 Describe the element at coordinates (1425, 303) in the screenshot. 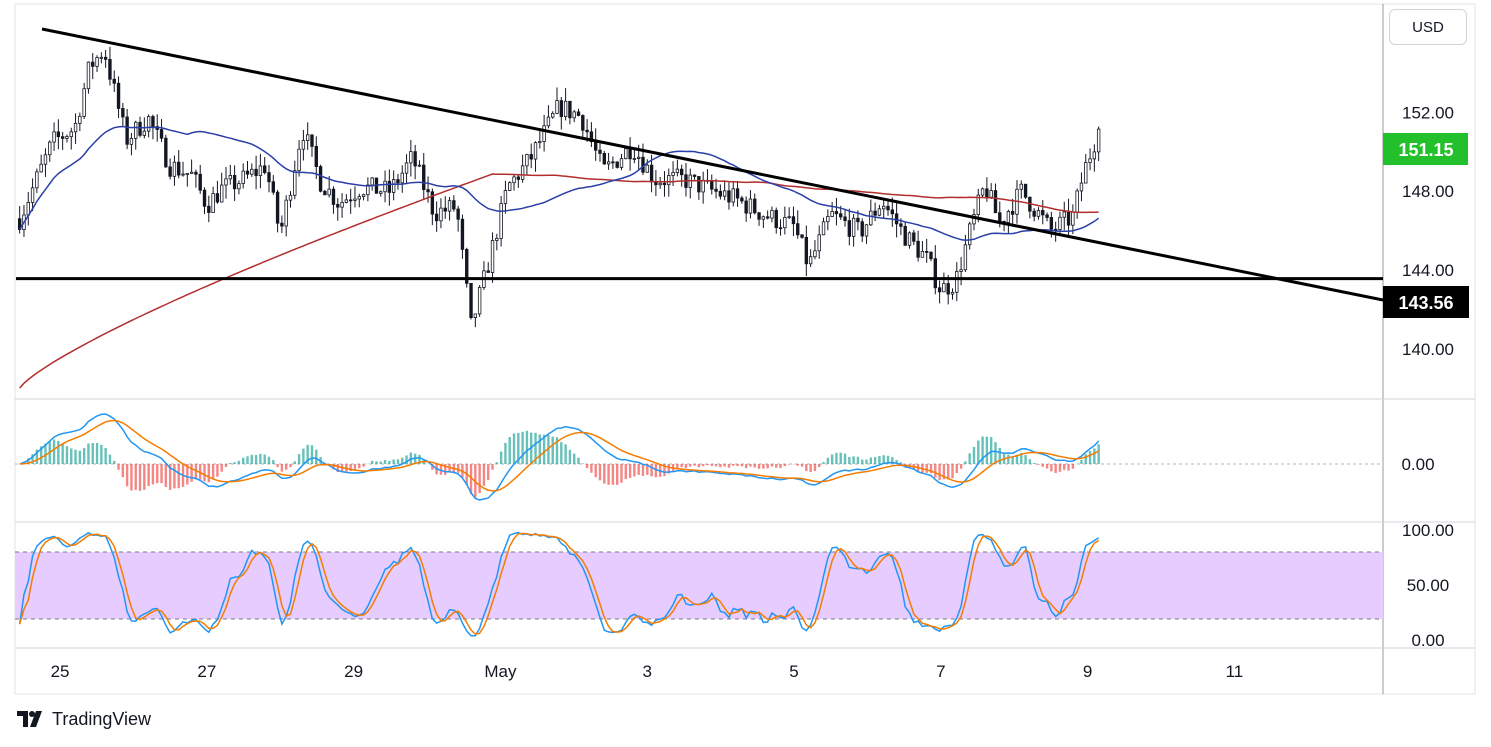

I see `level-price-label: 143.56` at that location.